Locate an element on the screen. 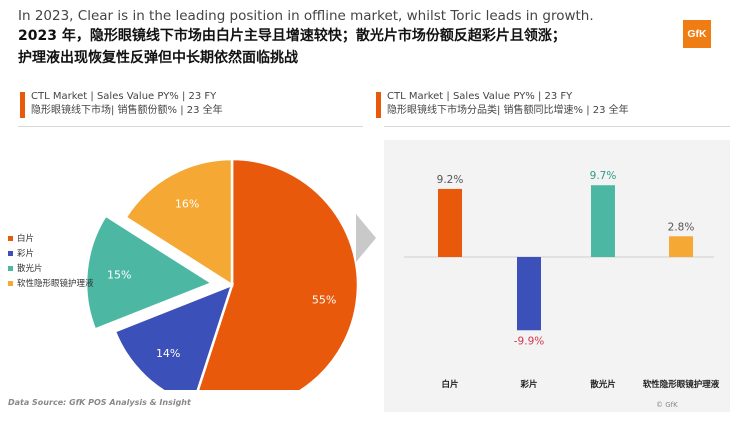 This screenshot has width=750, height=422. pie-slice-clear is located at coordinates (278, 273).